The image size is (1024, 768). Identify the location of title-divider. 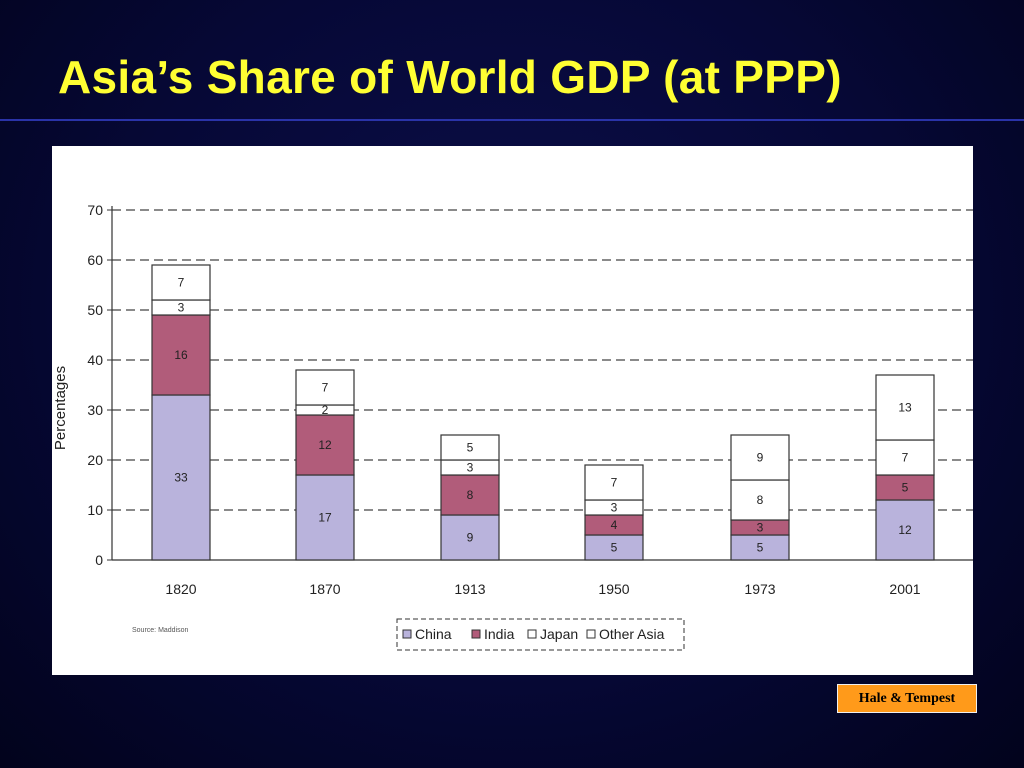
(512, 120).